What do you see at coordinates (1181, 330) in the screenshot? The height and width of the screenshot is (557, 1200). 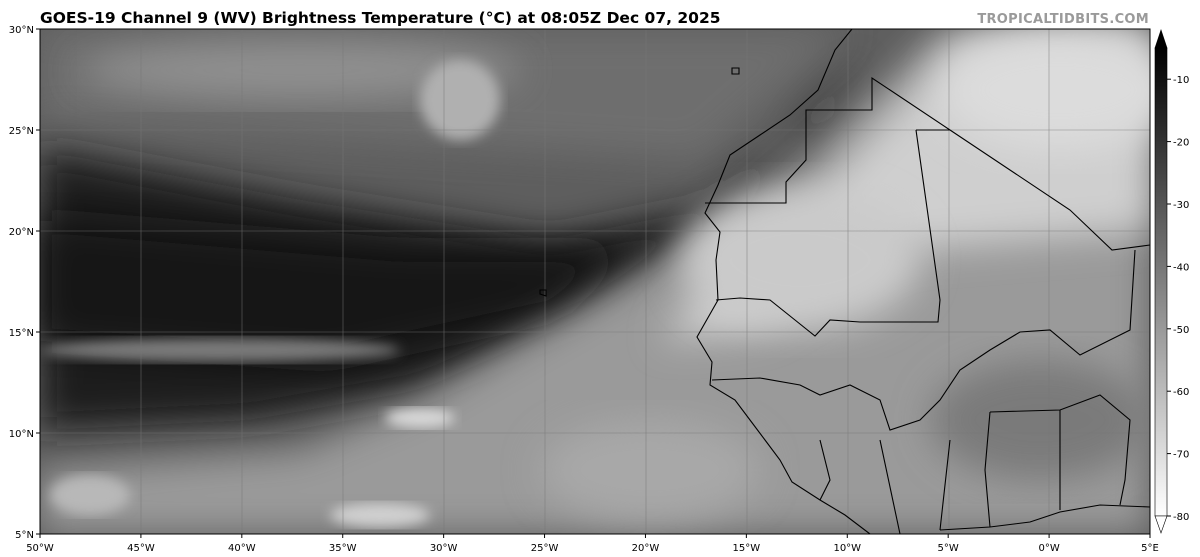 I see `colorbar-tick-label: -50` at bounding box center [1181, 330].